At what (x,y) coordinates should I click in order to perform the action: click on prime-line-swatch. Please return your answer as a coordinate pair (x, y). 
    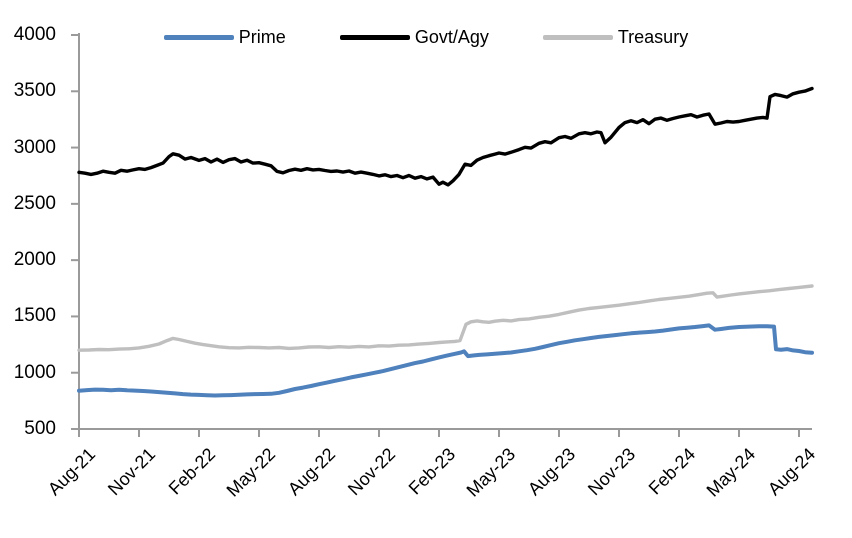
    Looking at the image, I should click on (198, 37).